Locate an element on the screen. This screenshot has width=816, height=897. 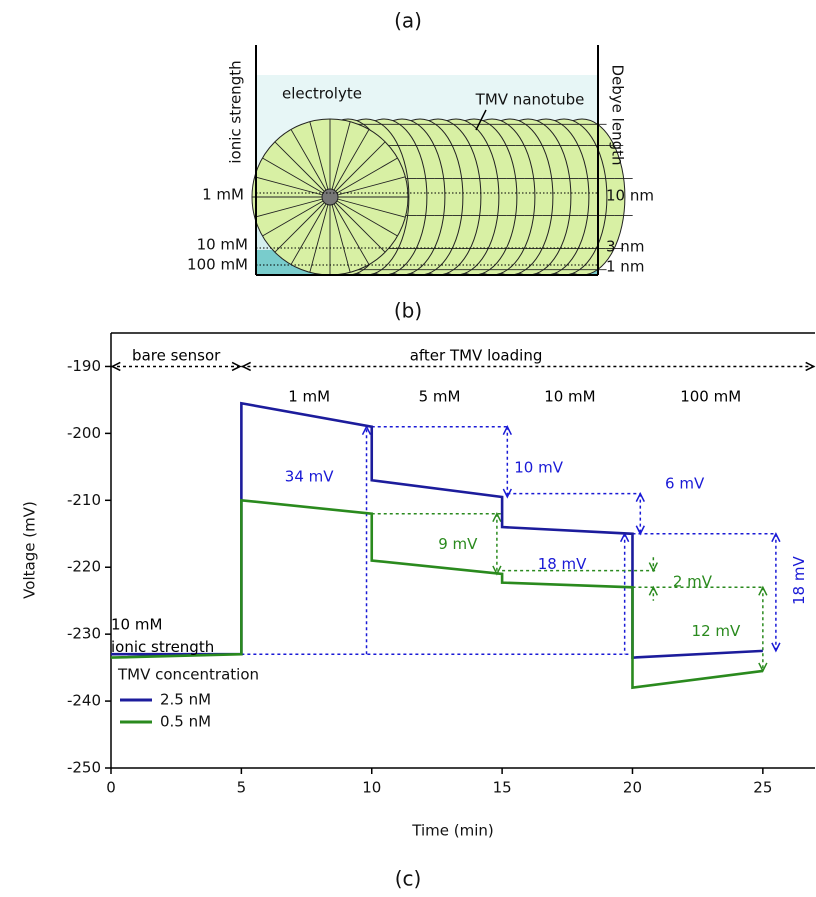
tick-label: 10 mM is located at coordinates (222, 245).